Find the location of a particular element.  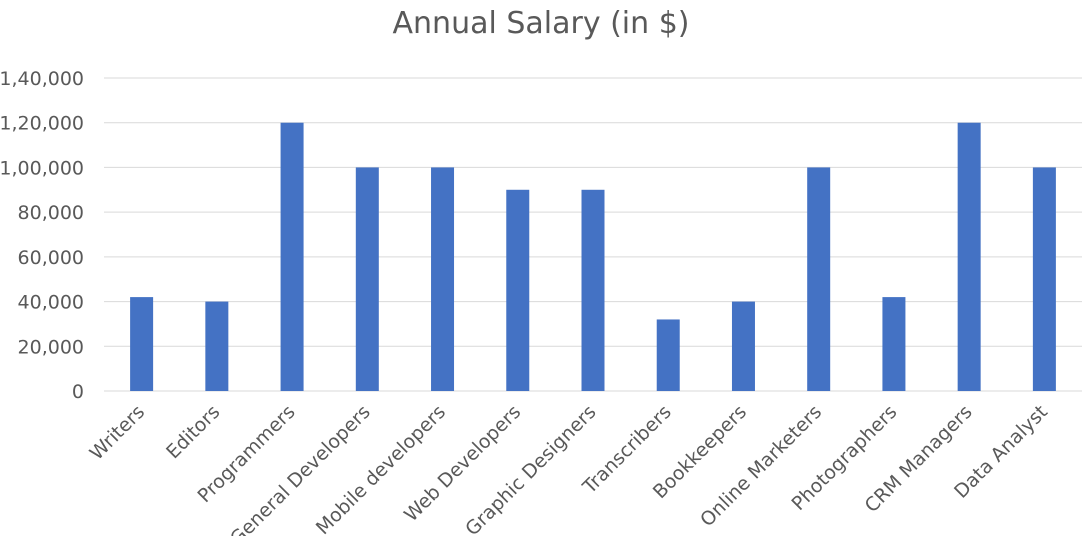

x-tick-label: Editors is located at coordinates (193, 432).